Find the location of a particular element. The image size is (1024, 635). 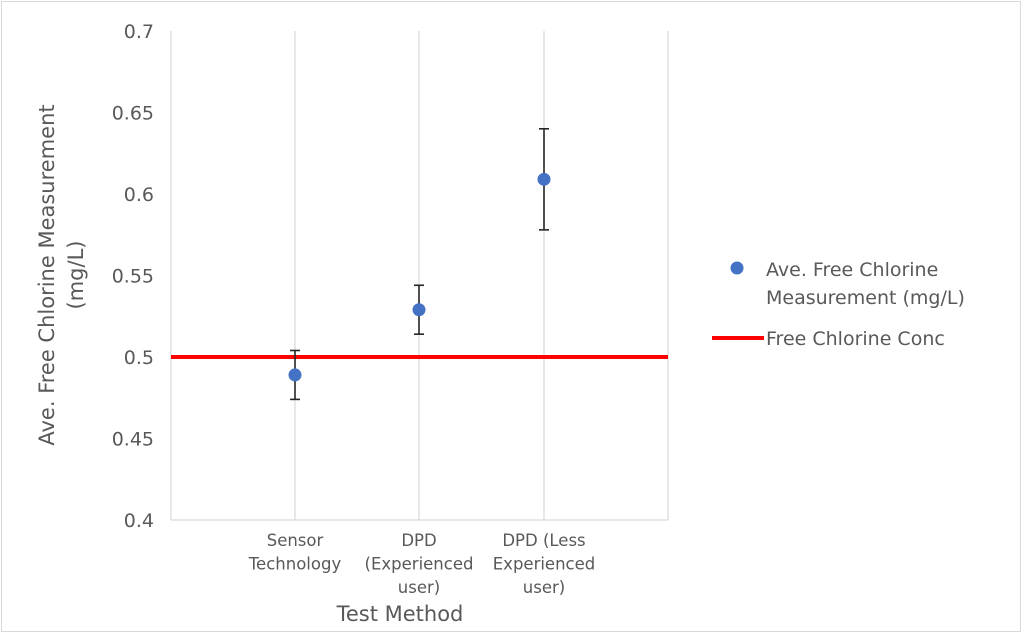

y-tick-label: 0.45 is located at coordinates (133, 440).